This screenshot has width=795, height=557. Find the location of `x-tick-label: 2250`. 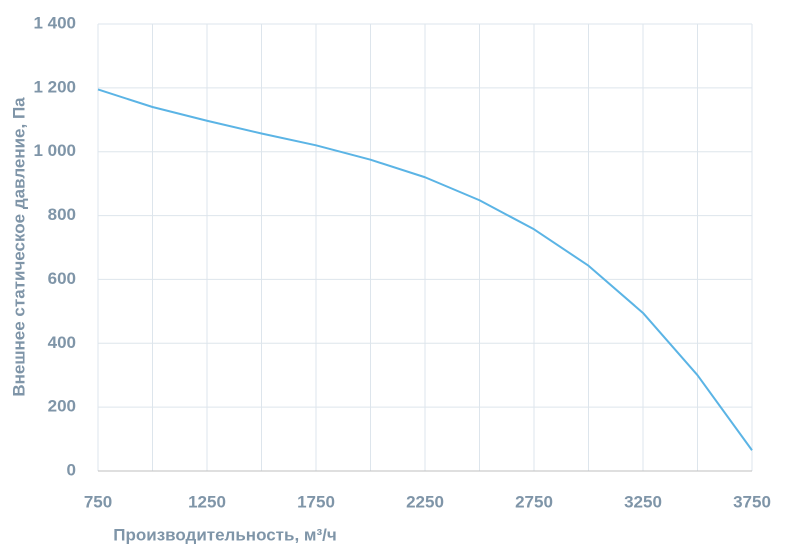

x-tick-label: 2250 is located at coordinates (425, 501).